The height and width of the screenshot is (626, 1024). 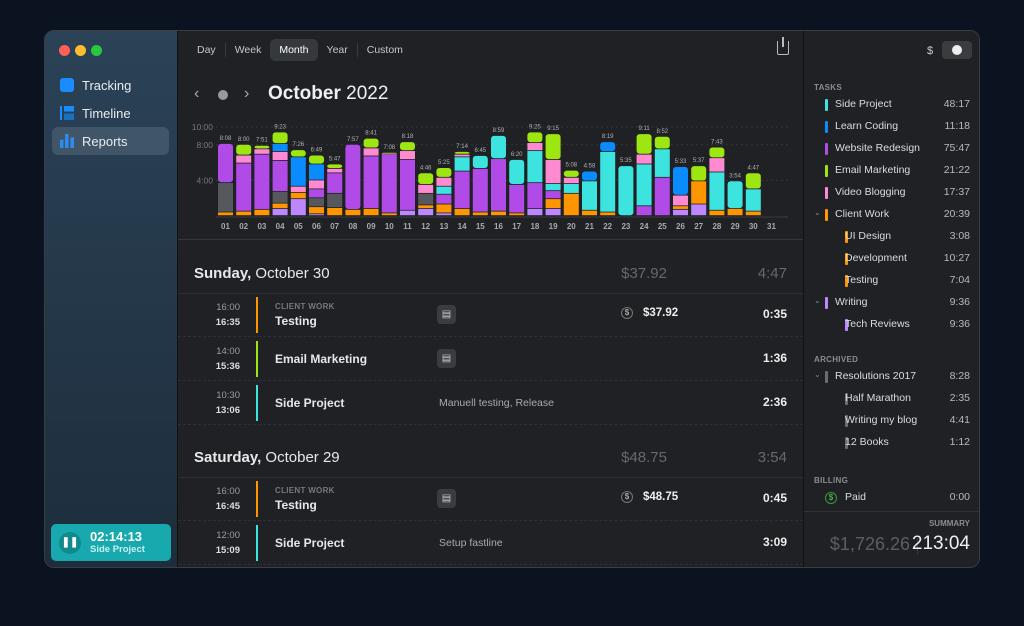 I want to click on bar-total-label: 8:18, so click(x=408, y=137).